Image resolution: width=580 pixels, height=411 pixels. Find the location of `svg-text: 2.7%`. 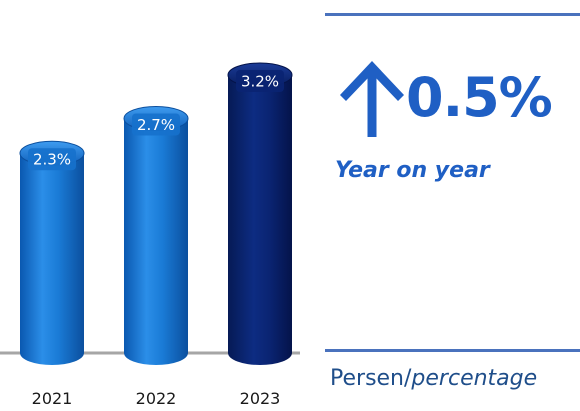

svg-text: 2.7% is located at coordinates (156, 125).